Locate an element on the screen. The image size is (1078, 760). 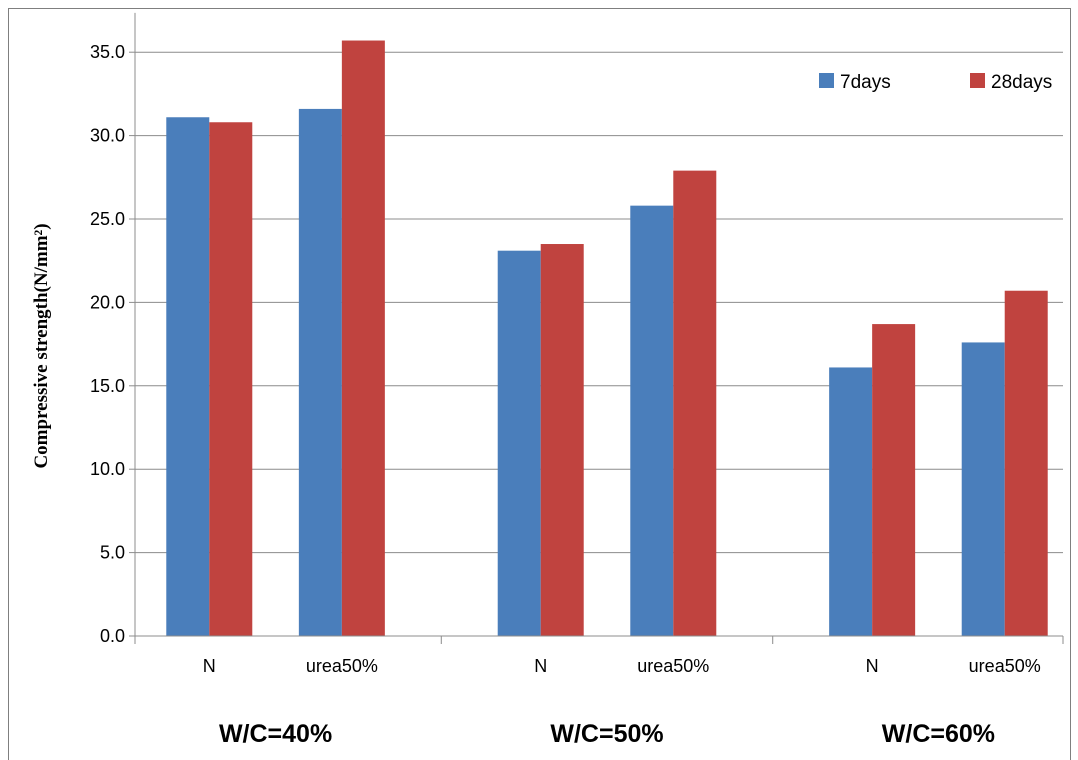
legend-label-28days: 28days is located at coordinates (1021, 82).